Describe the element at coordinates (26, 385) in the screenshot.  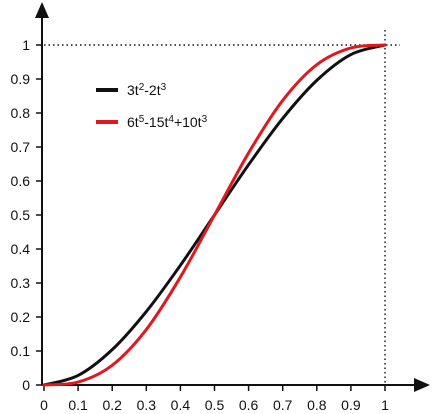
I see `y-tick-label: 0` at that location.